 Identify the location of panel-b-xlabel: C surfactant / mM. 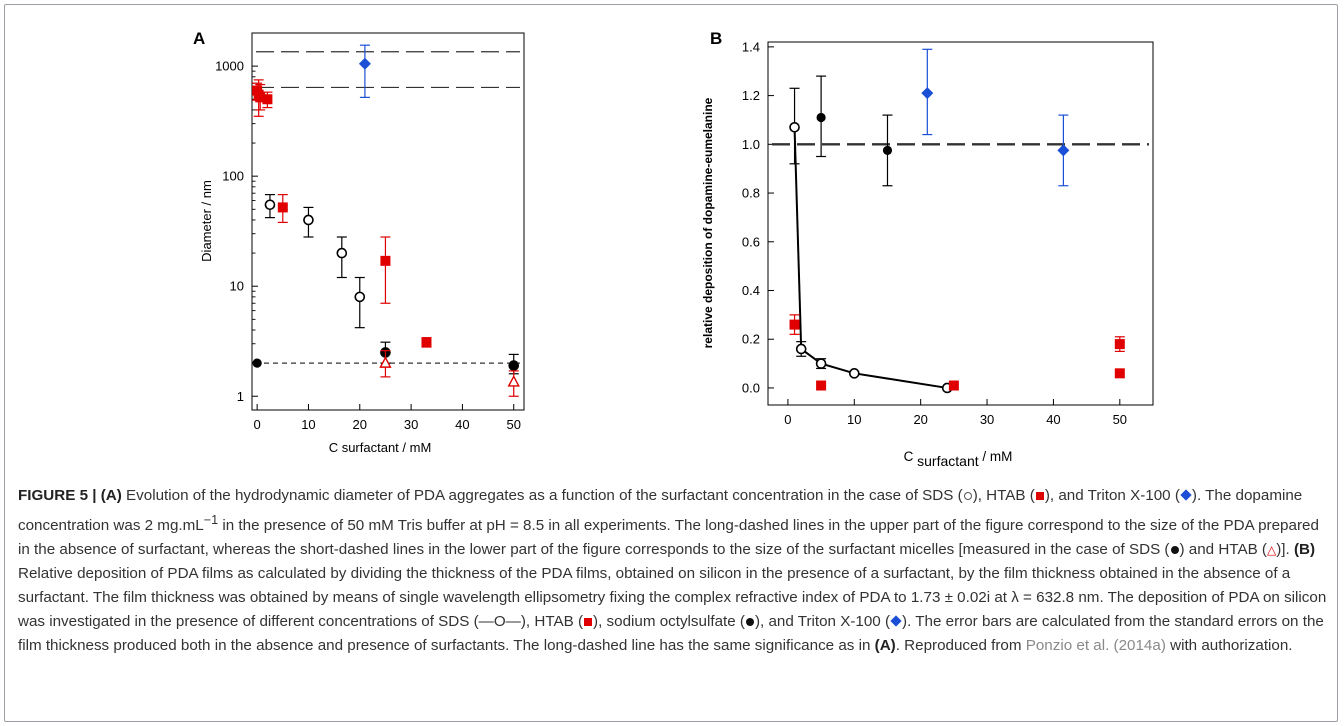
(958, 459).